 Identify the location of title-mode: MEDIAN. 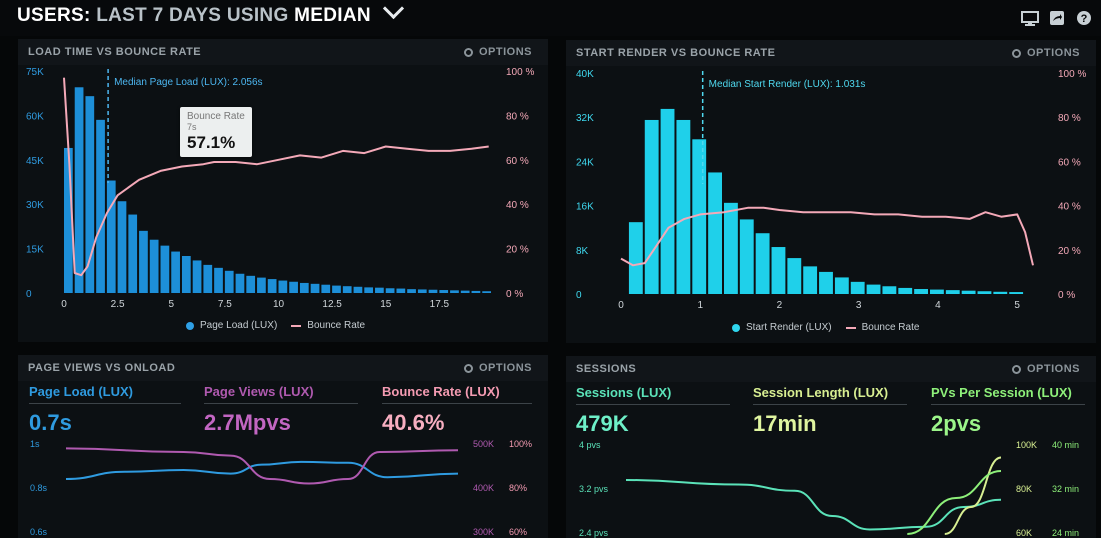
(332, 15).